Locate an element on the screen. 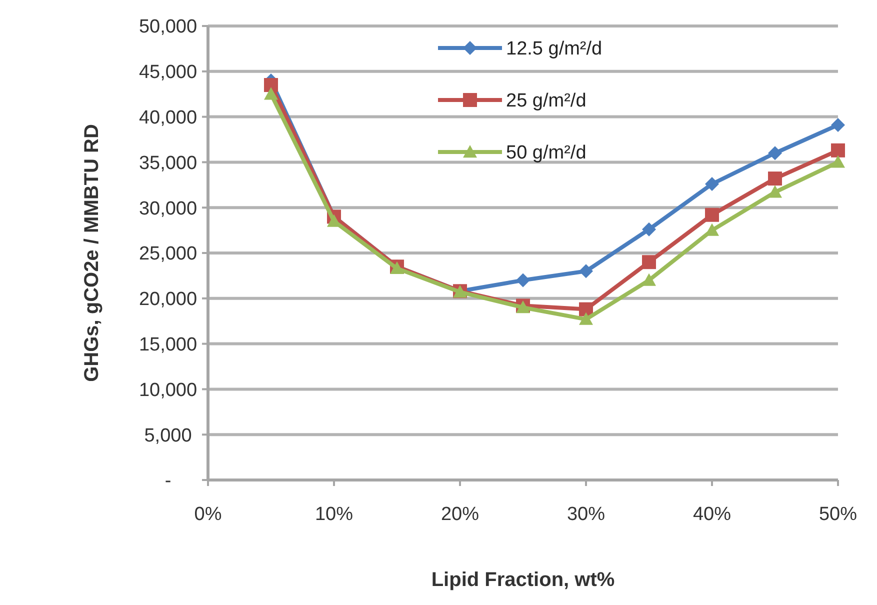  y-tick-label: 10,000 is located at coordinates (168, 390).